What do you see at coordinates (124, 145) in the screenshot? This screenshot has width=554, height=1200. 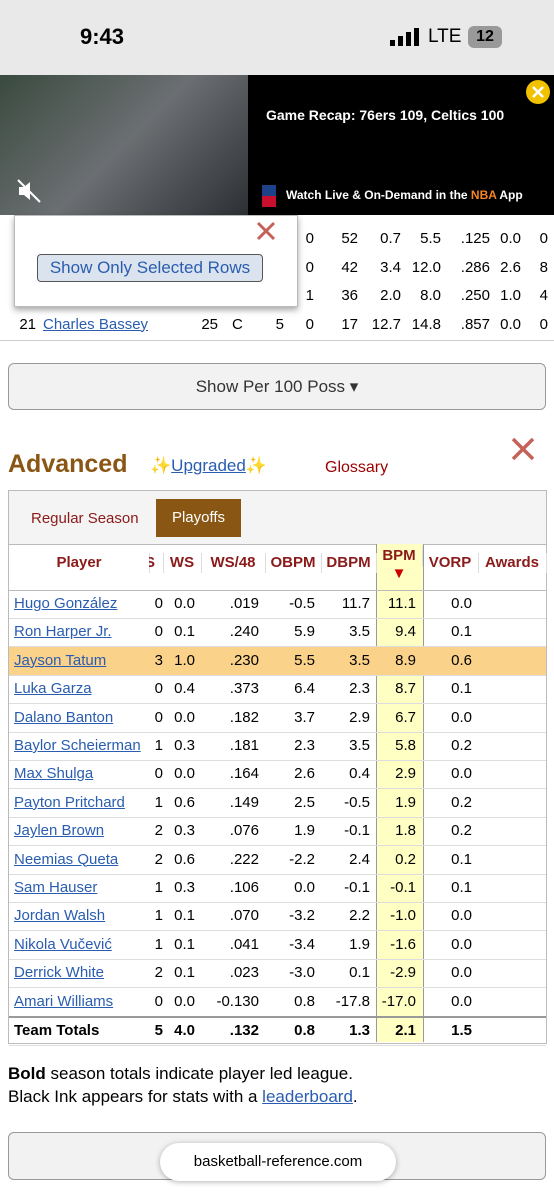 I see `video-thumbnail` at bounding box center [124, 145].